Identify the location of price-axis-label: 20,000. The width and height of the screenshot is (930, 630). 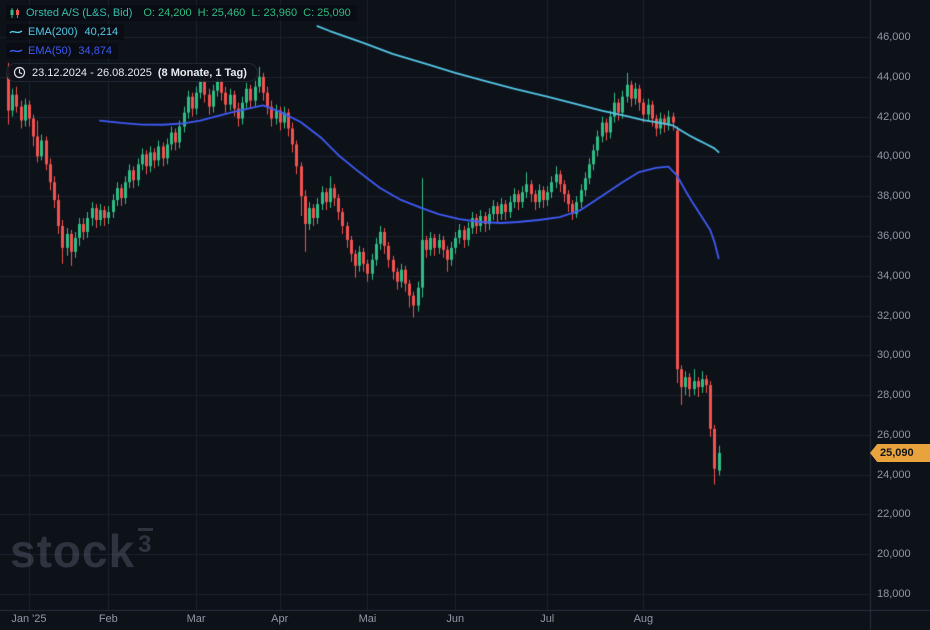
(894, 554).